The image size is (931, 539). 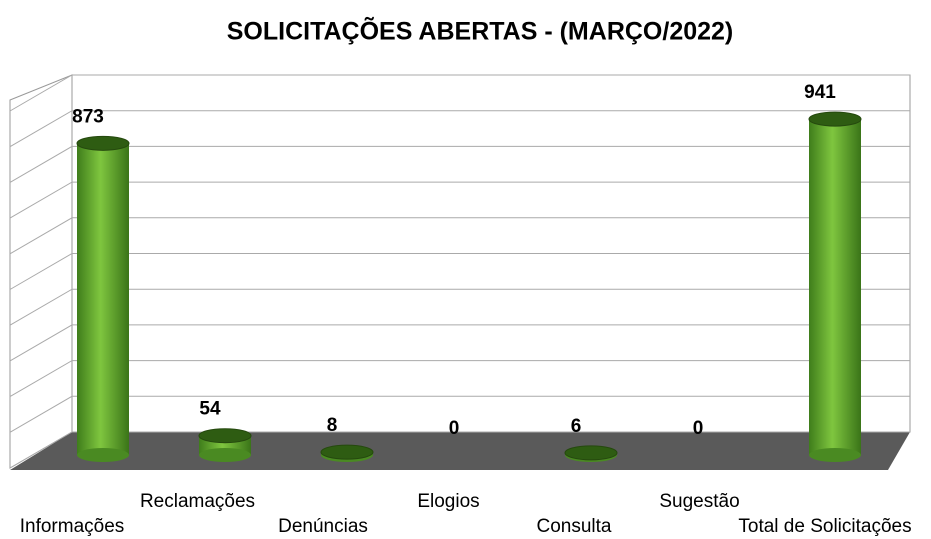 What do you see at coordinates (210, 409) in the screenshot?
I see `value-label: 54` at bounding box center [210, 409].